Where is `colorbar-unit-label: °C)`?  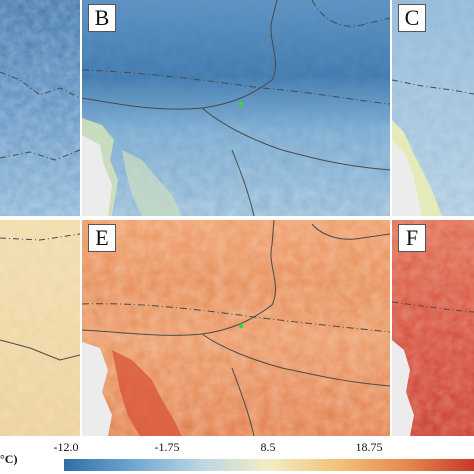 colorbar-unit-label: °C) is located at coordinates (9, 459).